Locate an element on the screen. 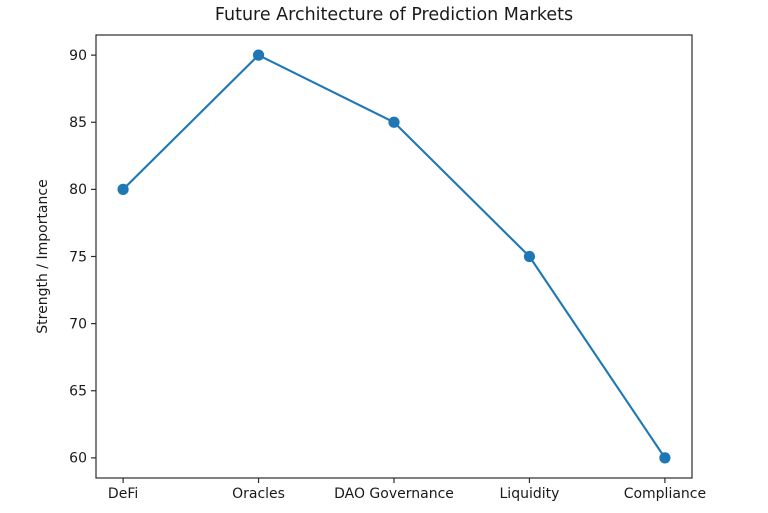 Image resolution: width=768 pixels, height=513 pixels. y-tick-label: 65 is located at coordinates (78, 392).